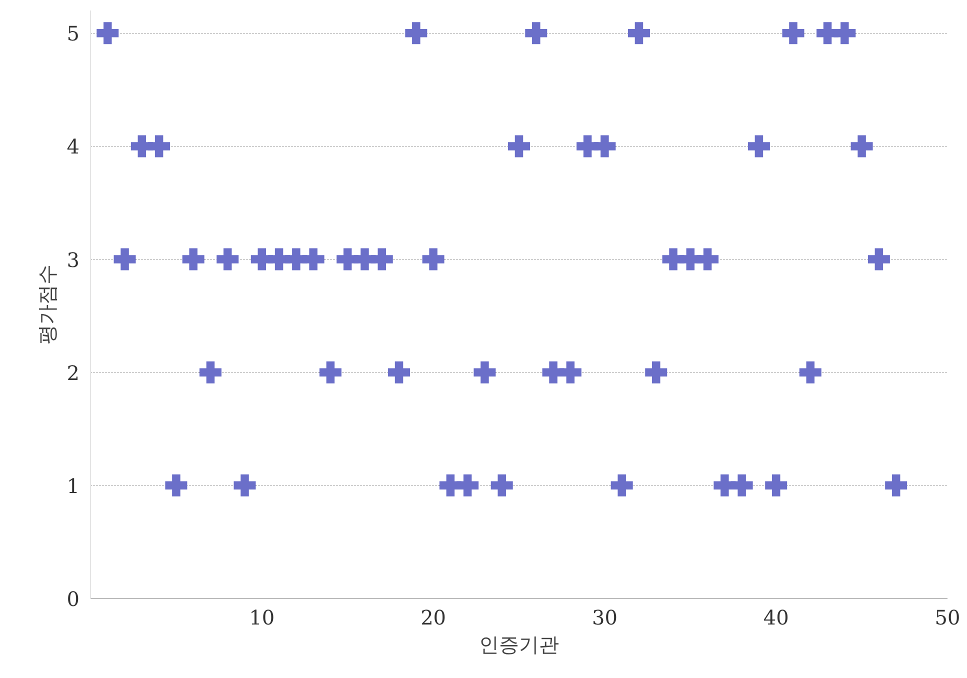 The width and height of the screenshot is (967, 678). I want to click on y-tick-label: 5, so click(73, 34).